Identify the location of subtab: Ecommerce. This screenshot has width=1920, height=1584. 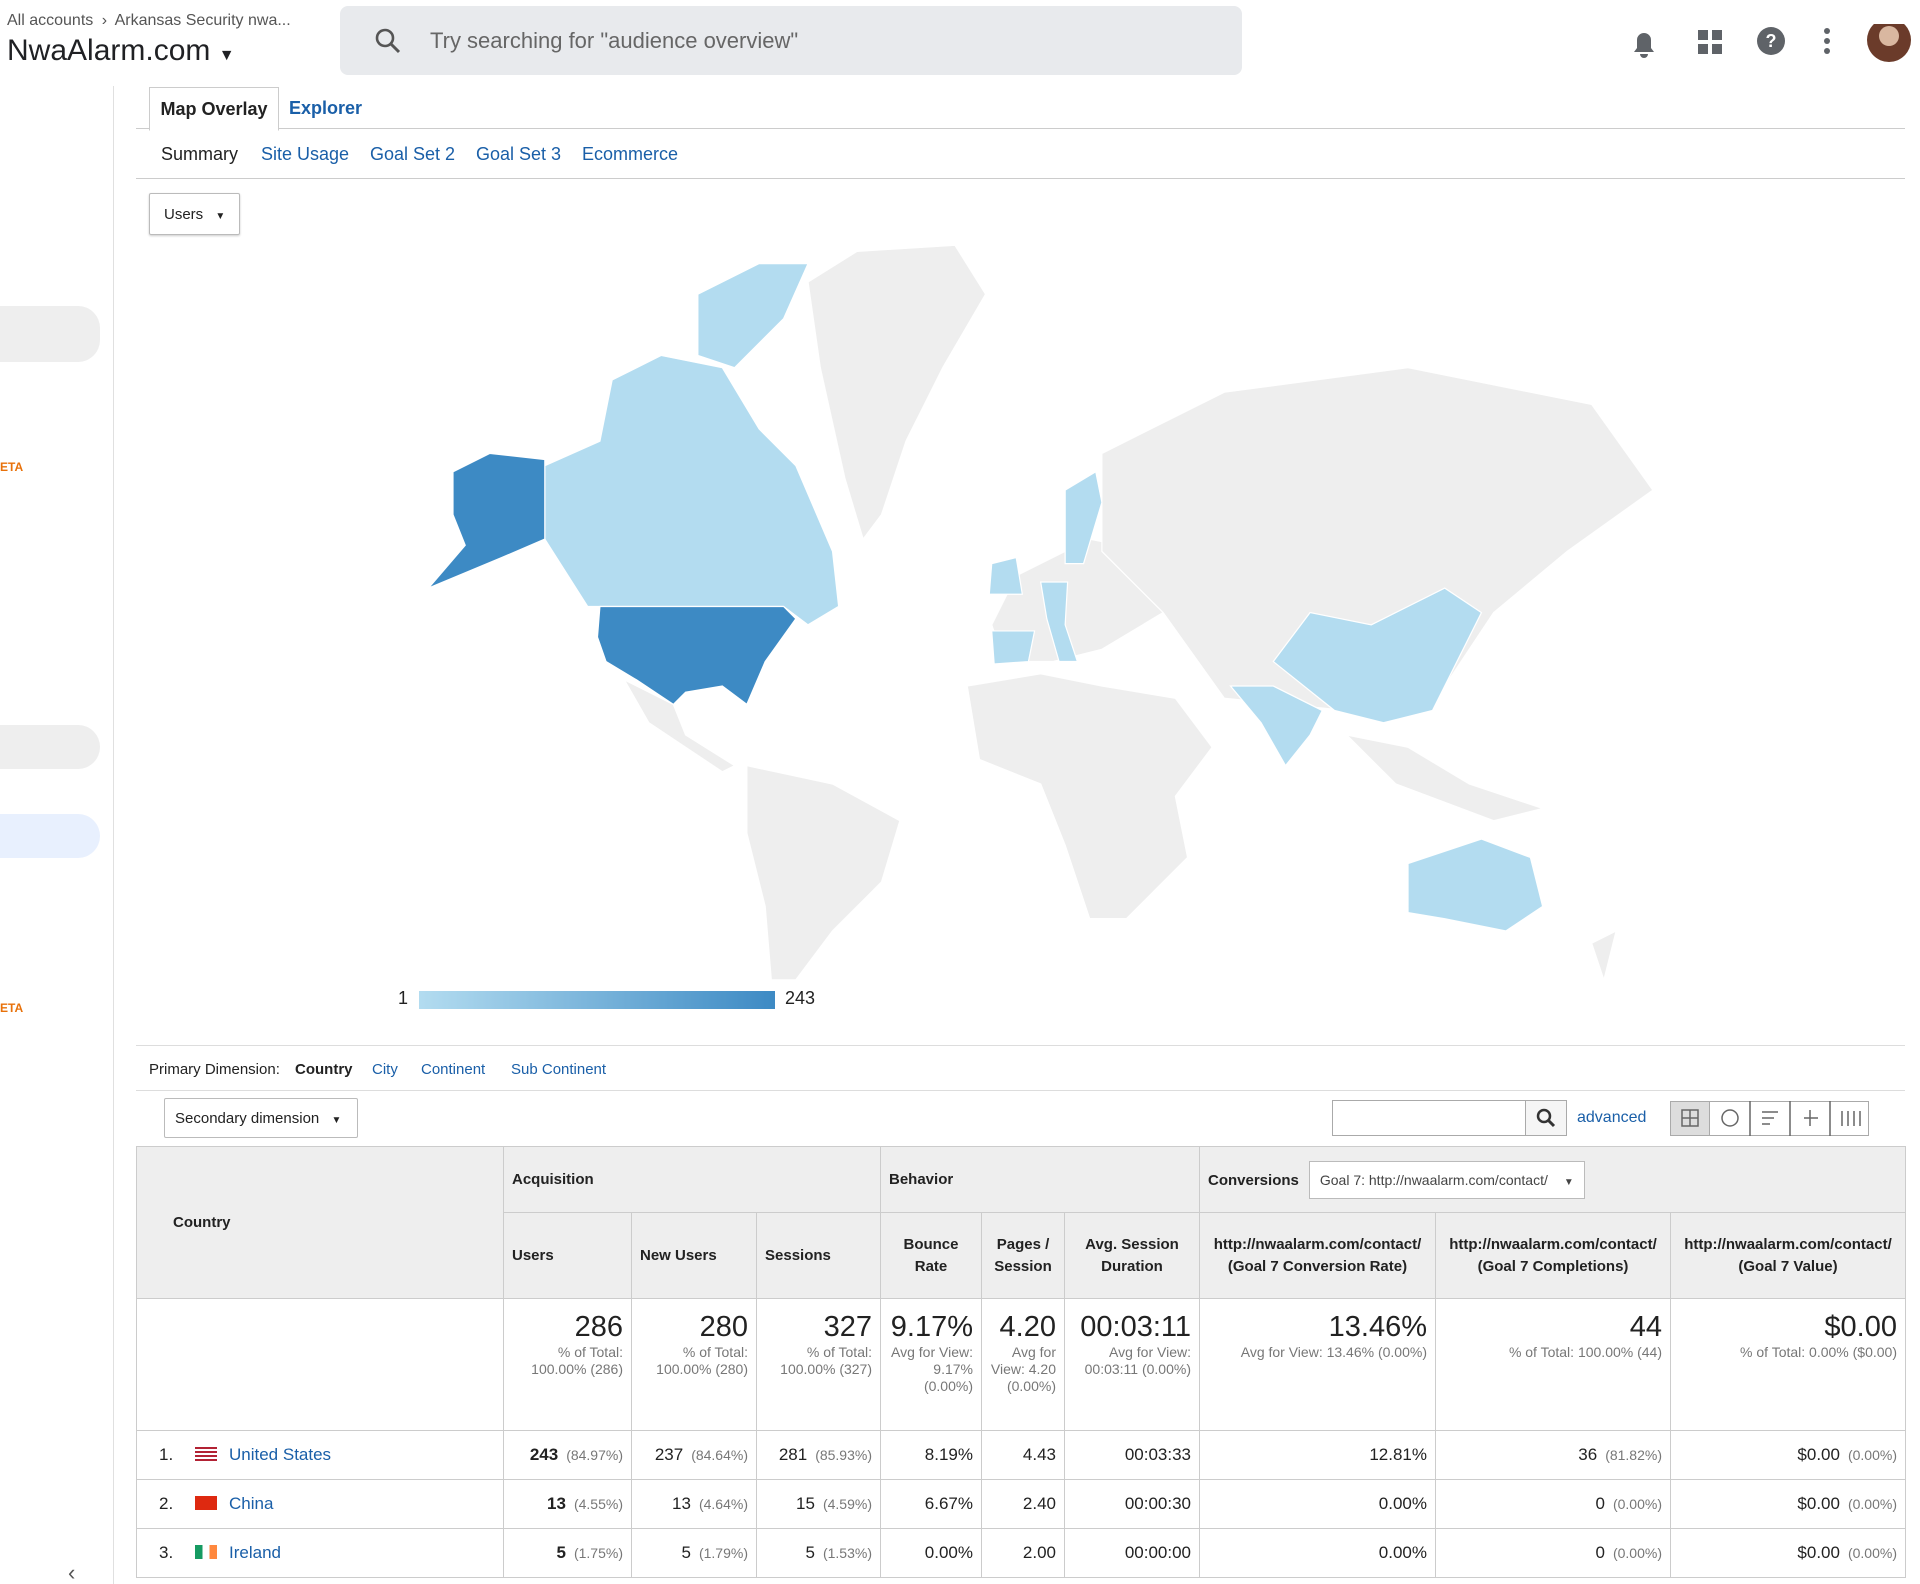
(630, 154).